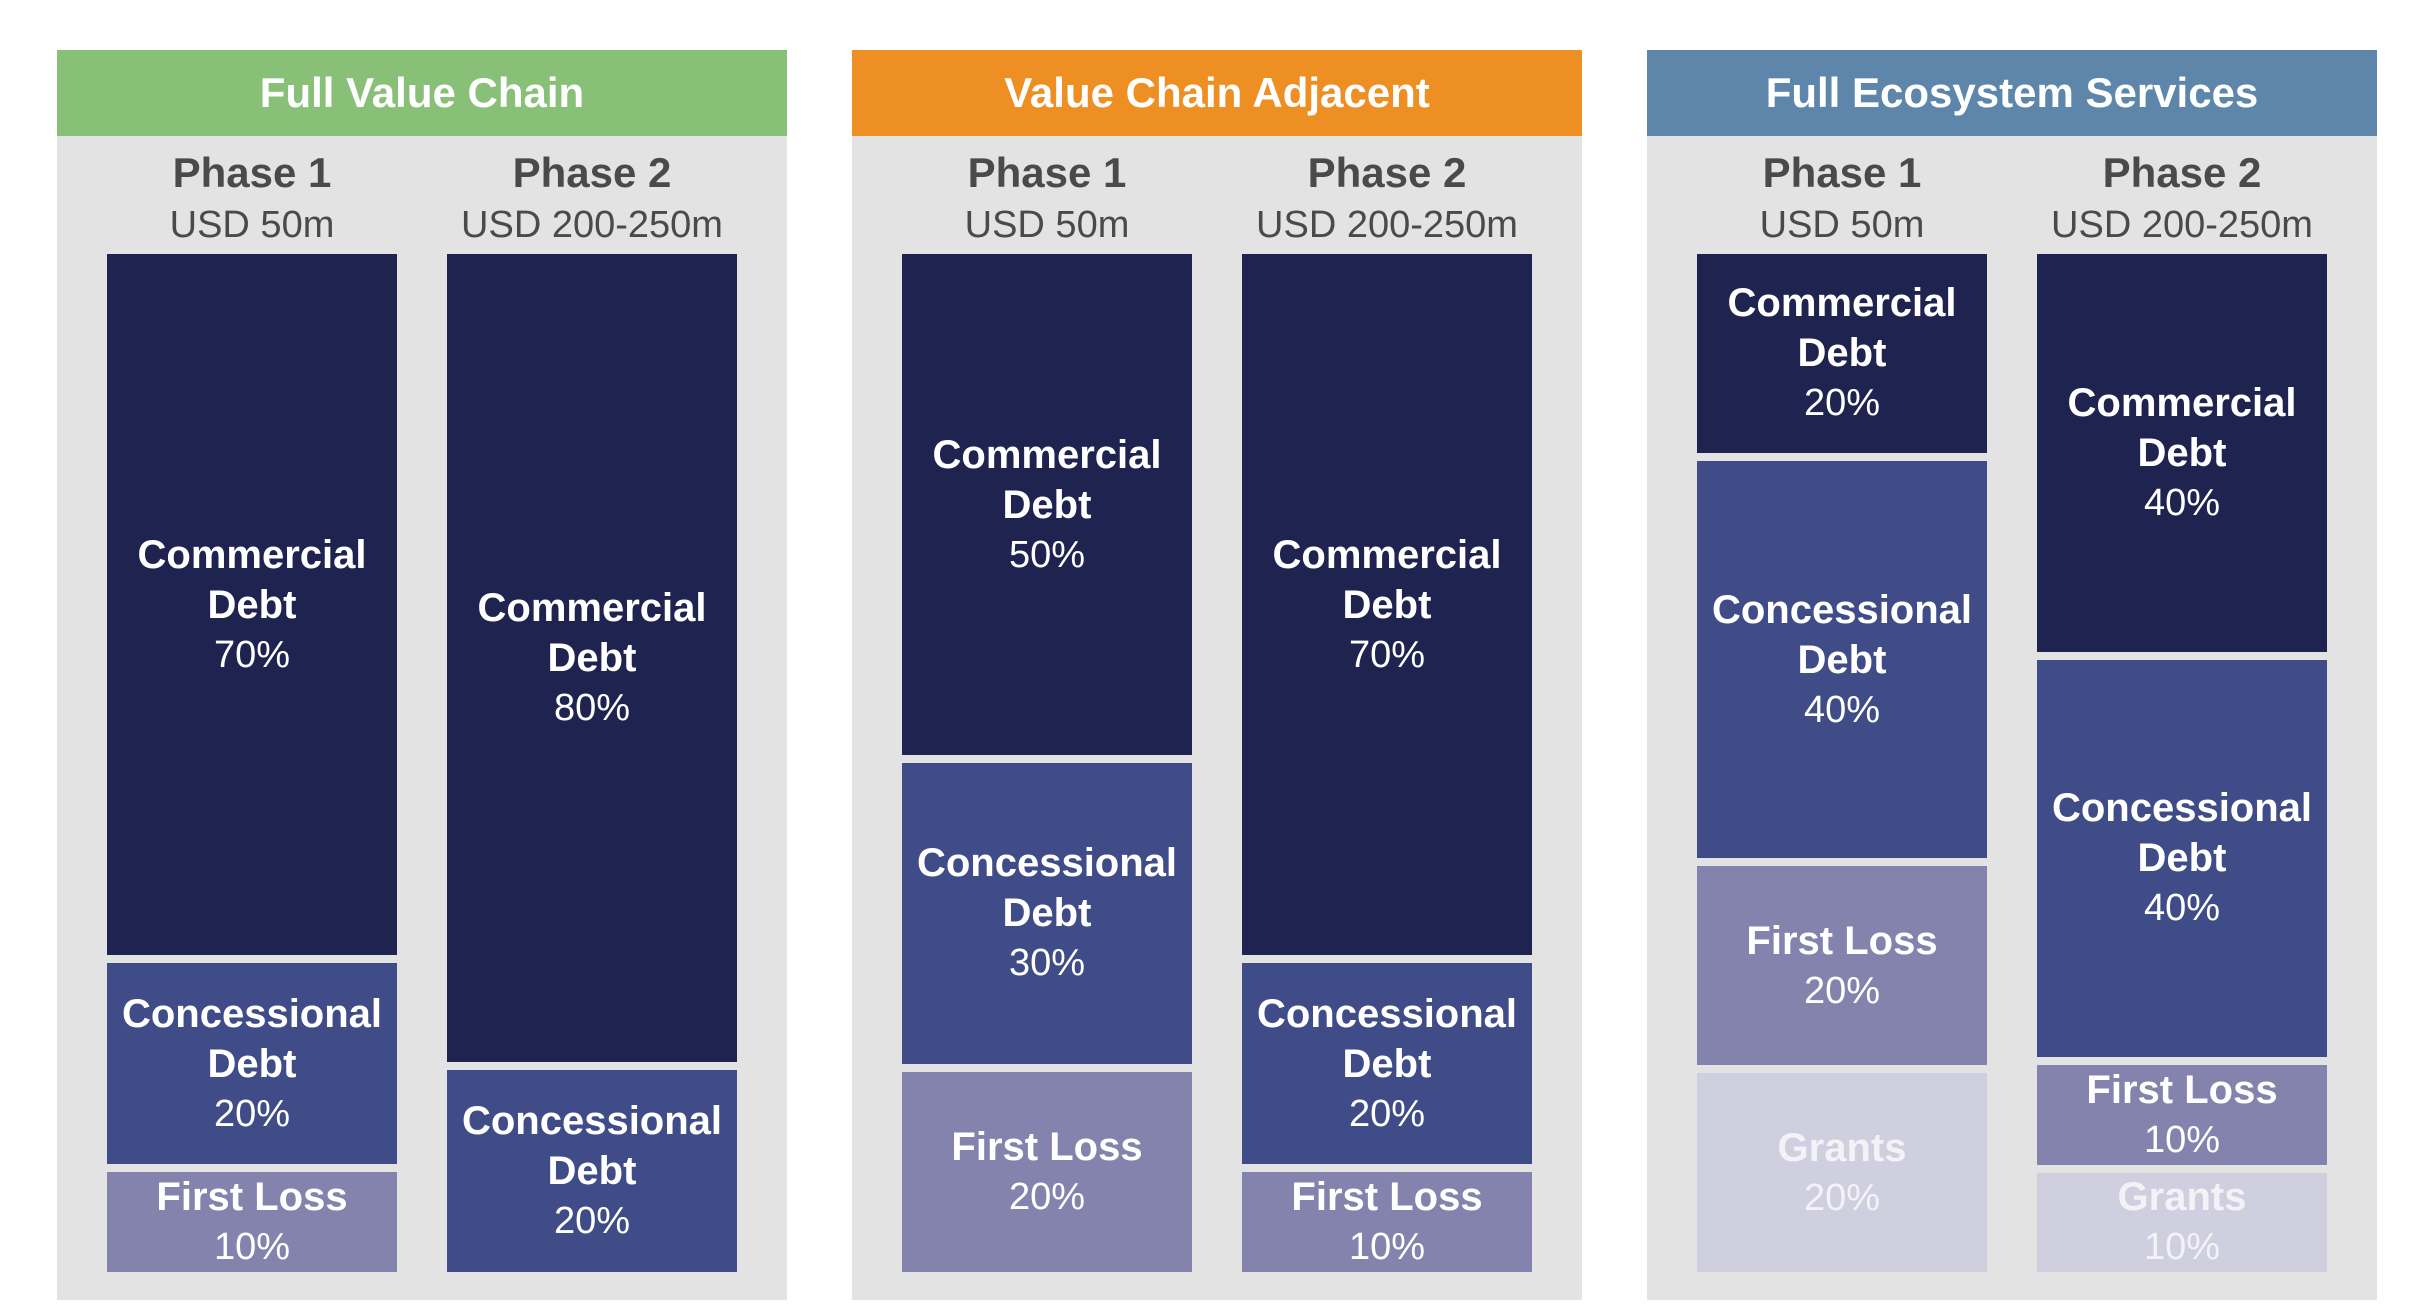 This screenshot has height=1310, width=2430. Describe the element at coordinates (422, 93) in the screenshot. I see `chart-title: Full Value Chain` at that location.